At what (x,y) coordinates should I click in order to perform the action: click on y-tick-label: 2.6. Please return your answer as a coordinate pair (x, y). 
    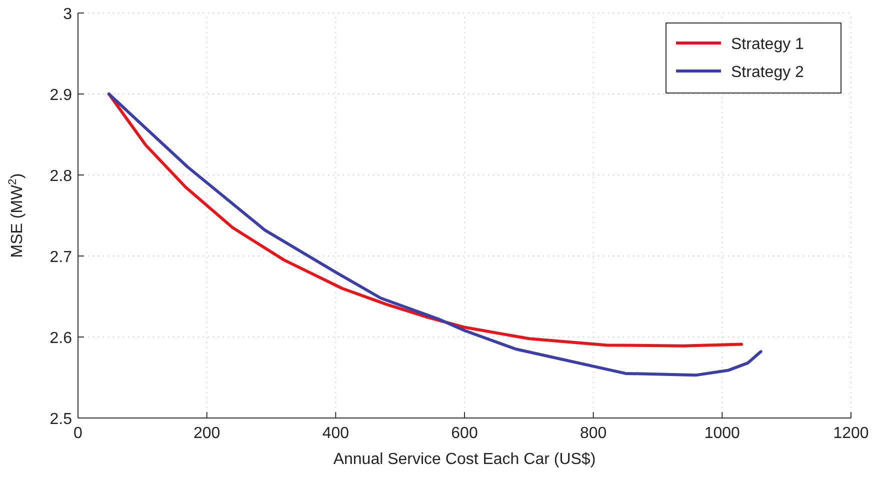
    Looking at the image, I should click on (61, 338).